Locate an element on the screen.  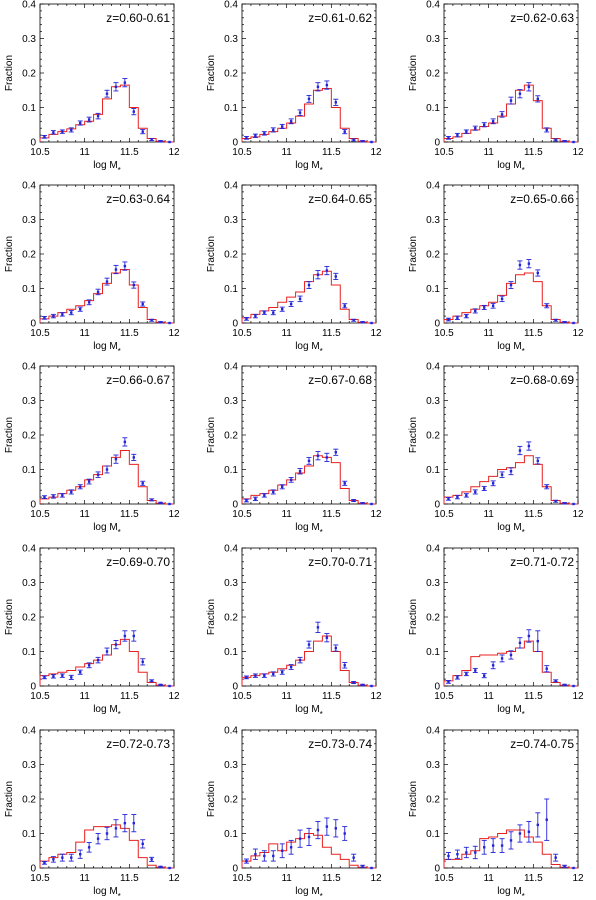
panel-title: z=0.67-0.68 is located at coordinates (340, 380).